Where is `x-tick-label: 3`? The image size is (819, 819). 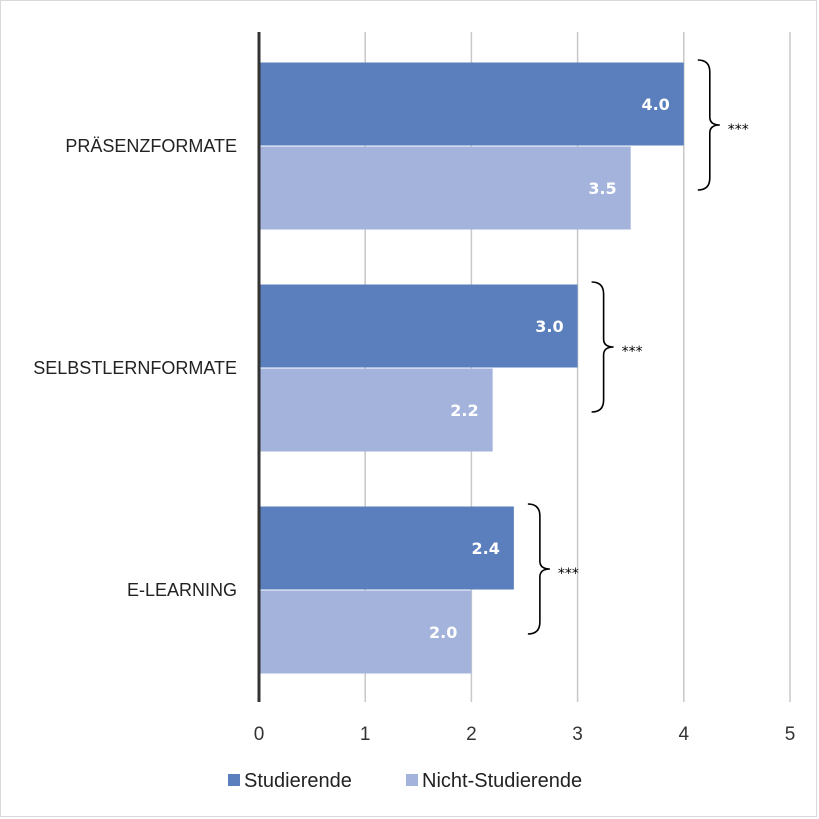
x-tick-label: 3 is located at coordinates (577, 734).